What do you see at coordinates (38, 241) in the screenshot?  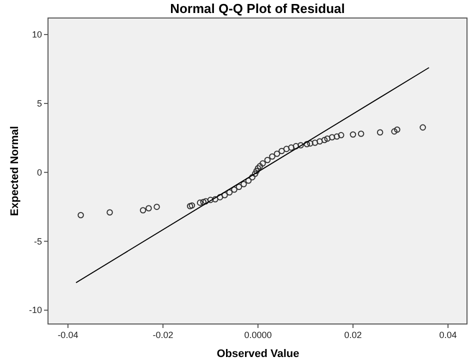 I see `y-tick-label: -5` at bounding box center [38, 241].